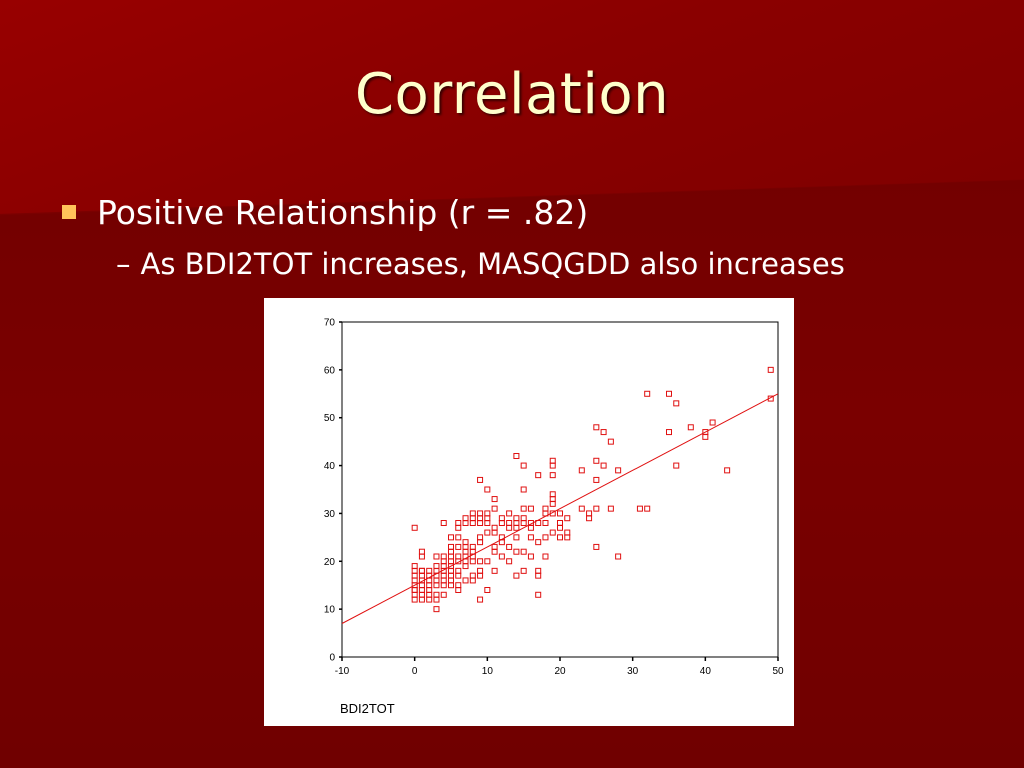 Image resolution: width=1024 pixels, height=768 pixels. What do you see at coordinates (415, 671) in the screenshot?
I see `x-tick-label: 0` at bounding box center [415, 671].